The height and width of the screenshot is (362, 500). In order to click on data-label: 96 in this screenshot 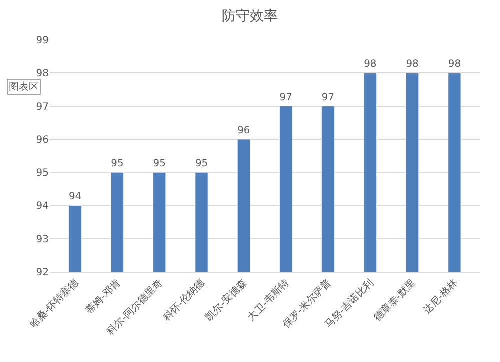, I will do `click(244, 130)`.